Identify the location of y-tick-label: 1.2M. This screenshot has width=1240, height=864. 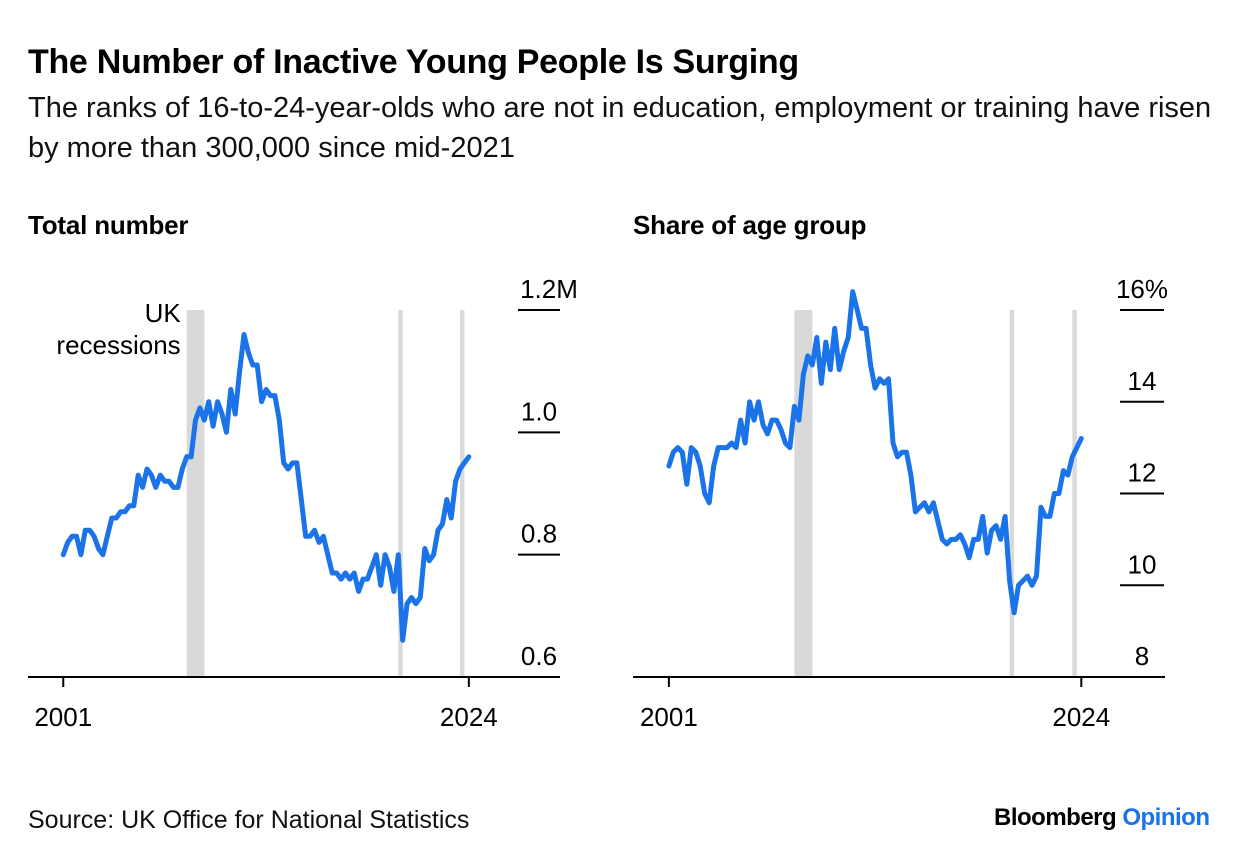
(549, 289).